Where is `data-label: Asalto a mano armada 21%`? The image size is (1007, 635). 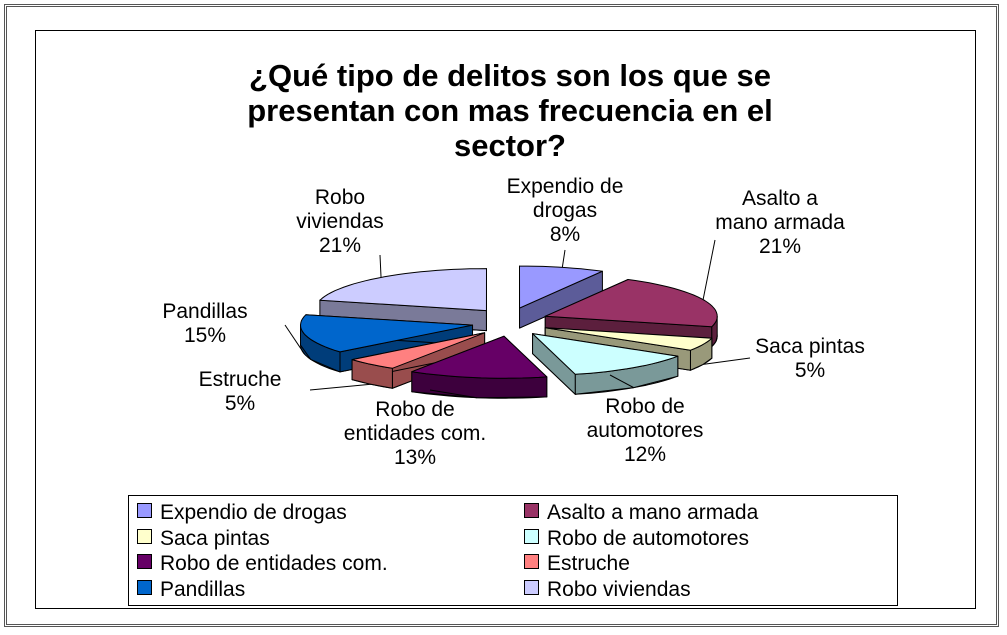
data-label: Asalto a mano armada 21% is located at coordinates (780, 223).